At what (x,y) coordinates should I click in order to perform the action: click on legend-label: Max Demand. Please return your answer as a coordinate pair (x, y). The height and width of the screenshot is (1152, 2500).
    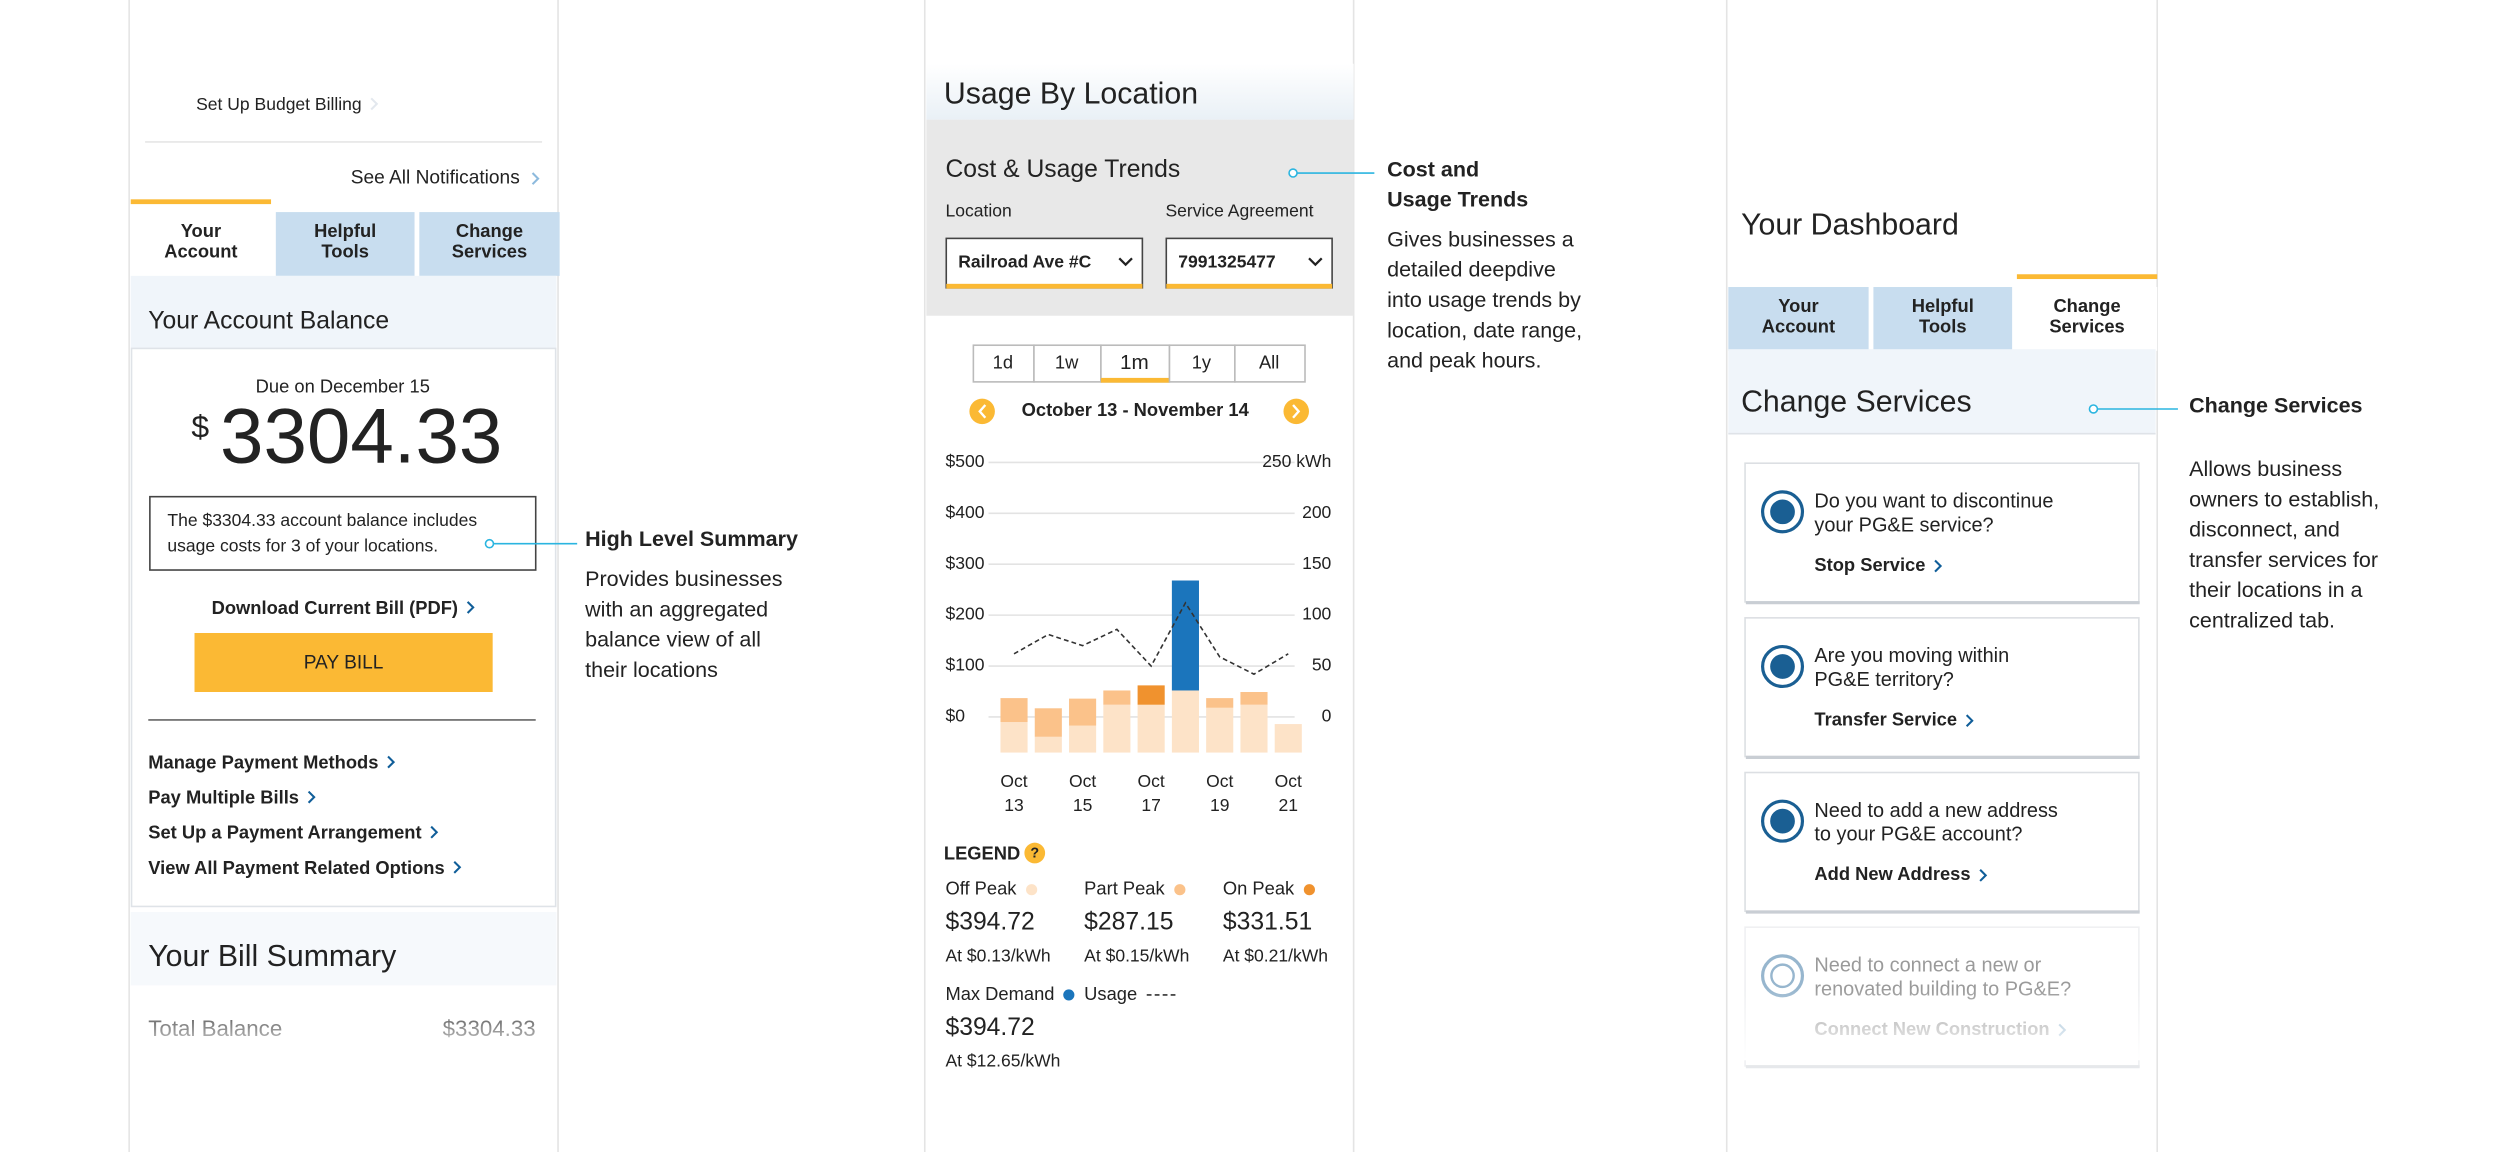
    Looking at the image, I should click on (999, 993).